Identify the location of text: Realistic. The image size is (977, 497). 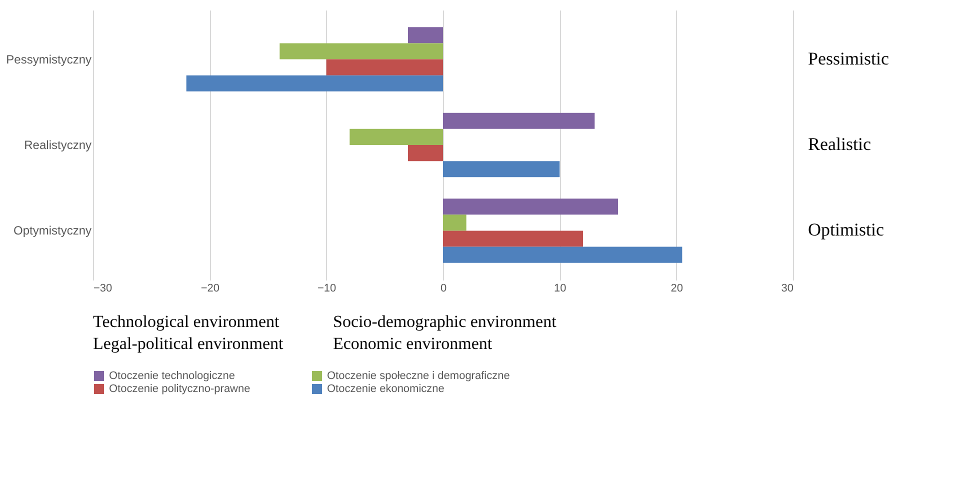
(839, 144).